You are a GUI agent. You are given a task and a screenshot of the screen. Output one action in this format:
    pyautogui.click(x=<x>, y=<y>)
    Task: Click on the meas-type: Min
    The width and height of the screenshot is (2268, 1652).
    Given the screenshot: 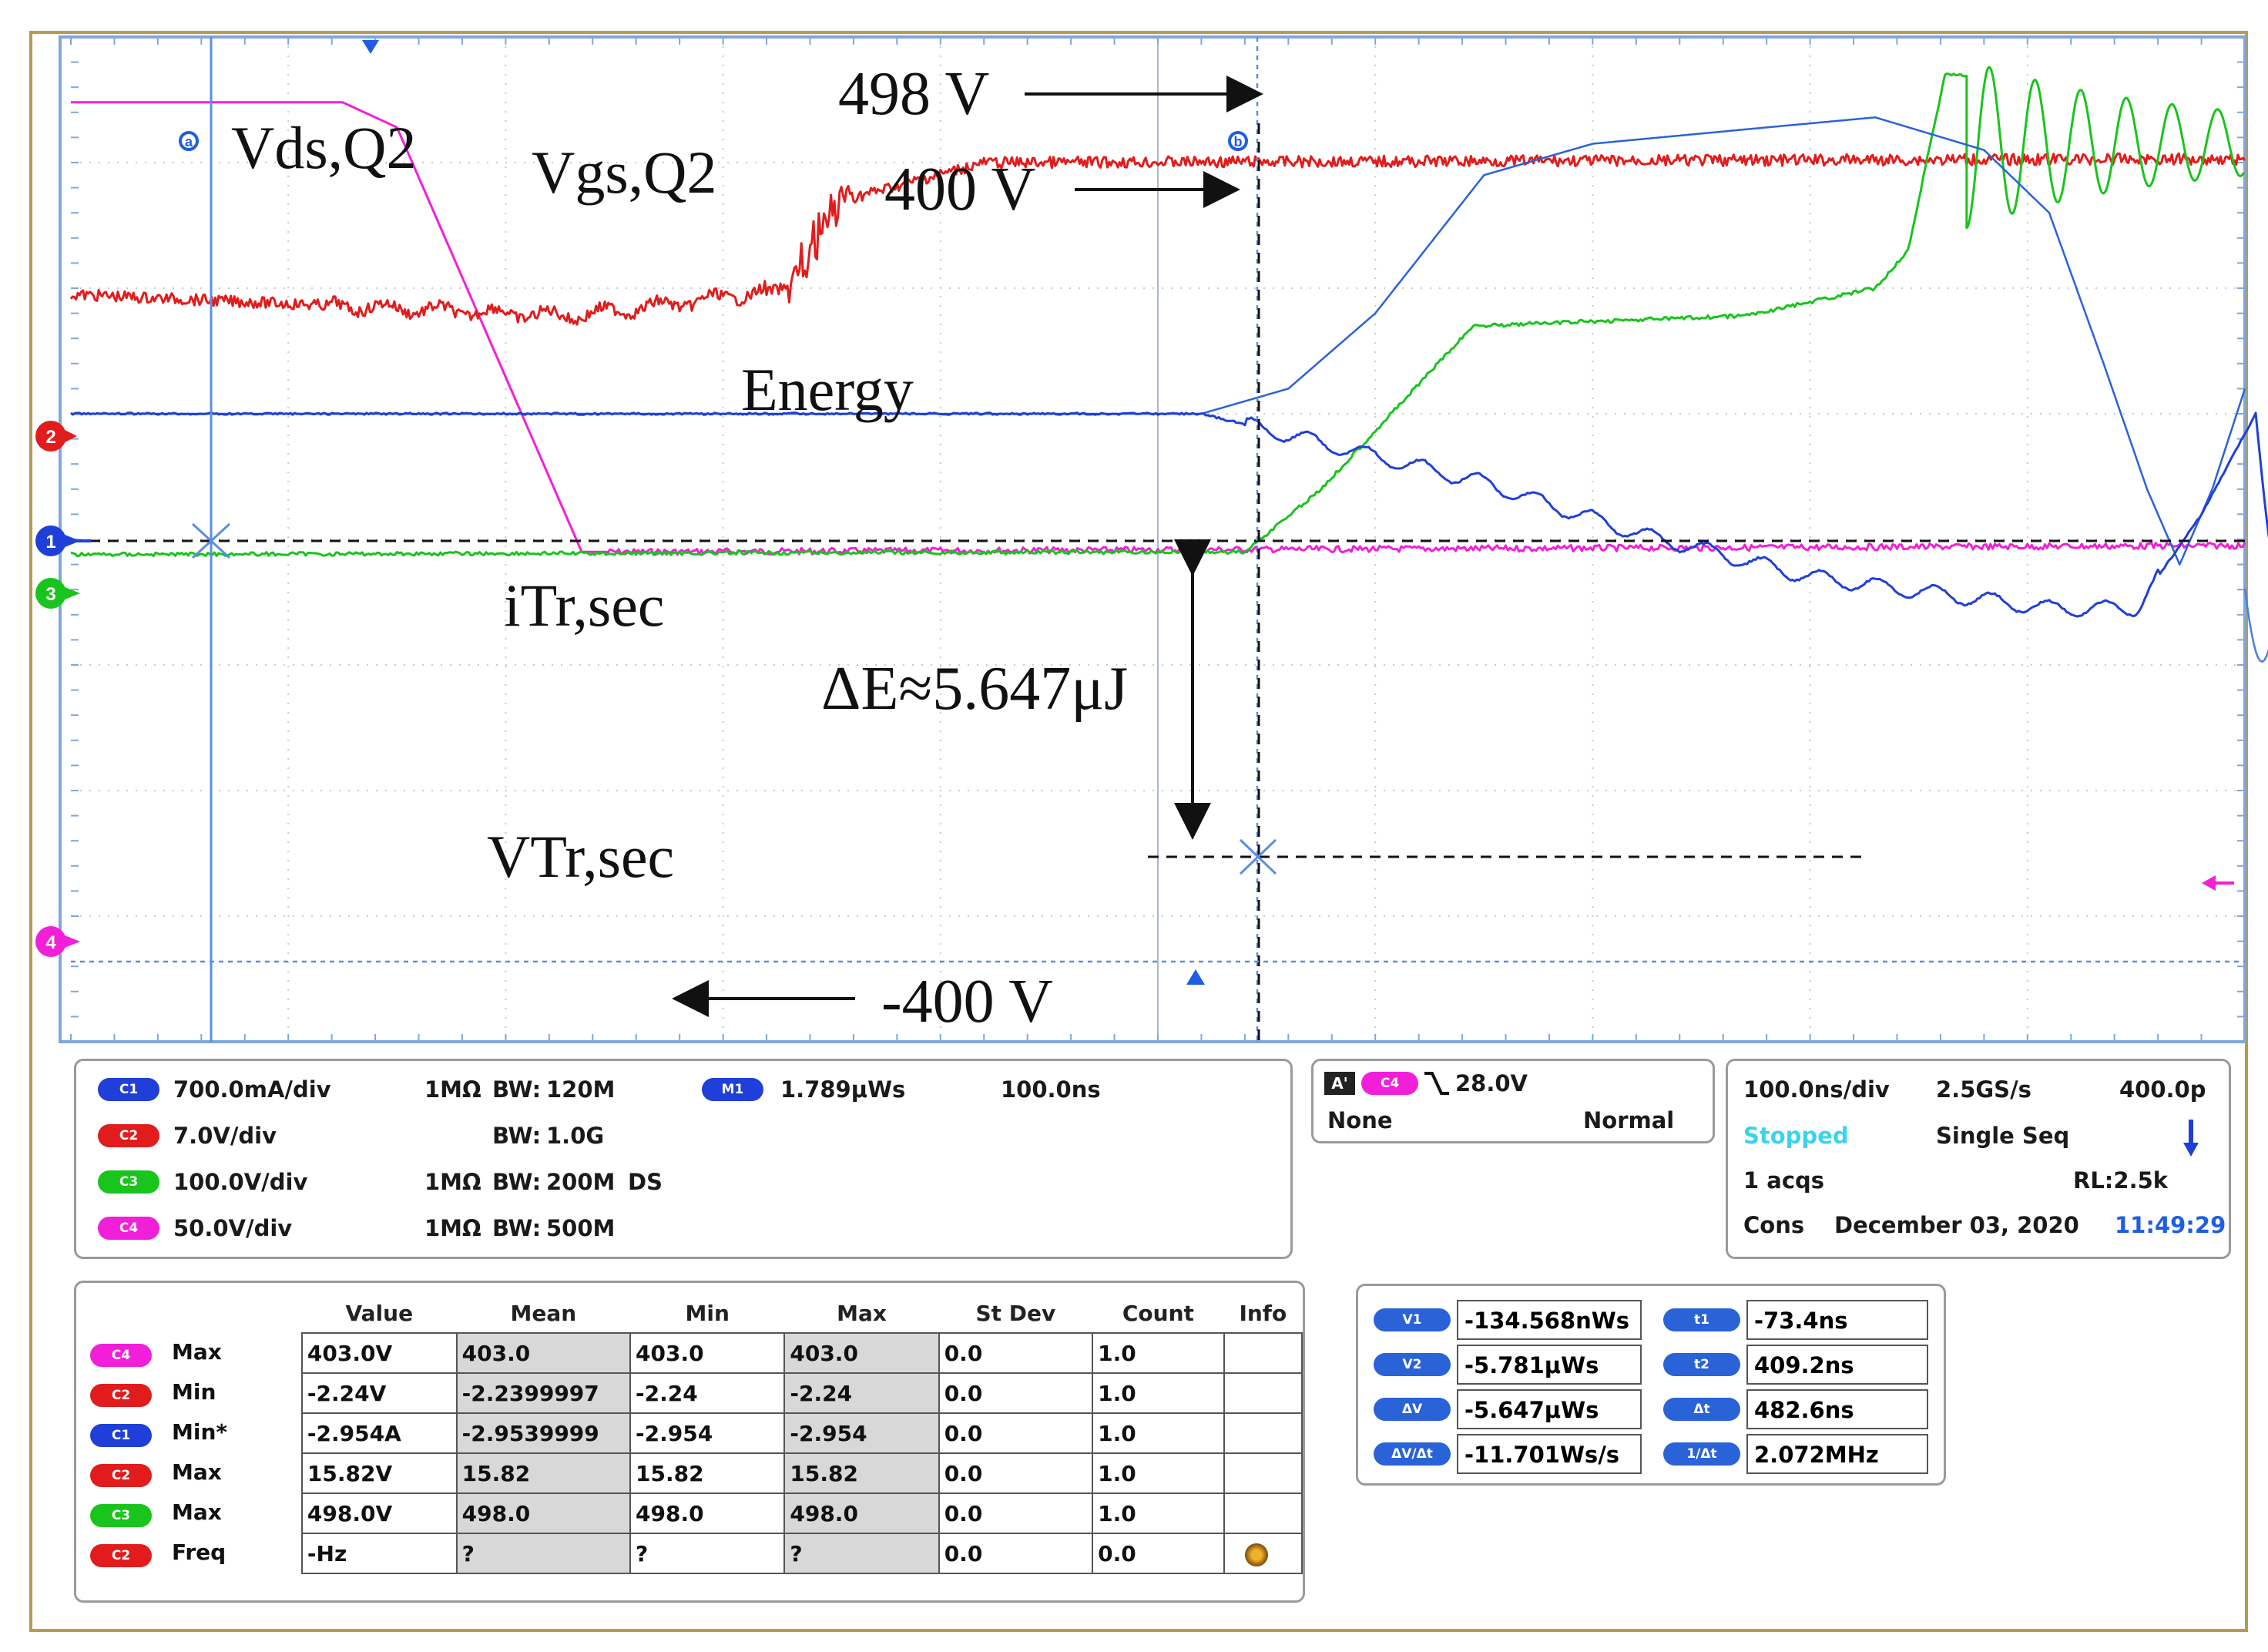 What is the action you would take?
    pyautogui.click(x=194, y=1392)
    